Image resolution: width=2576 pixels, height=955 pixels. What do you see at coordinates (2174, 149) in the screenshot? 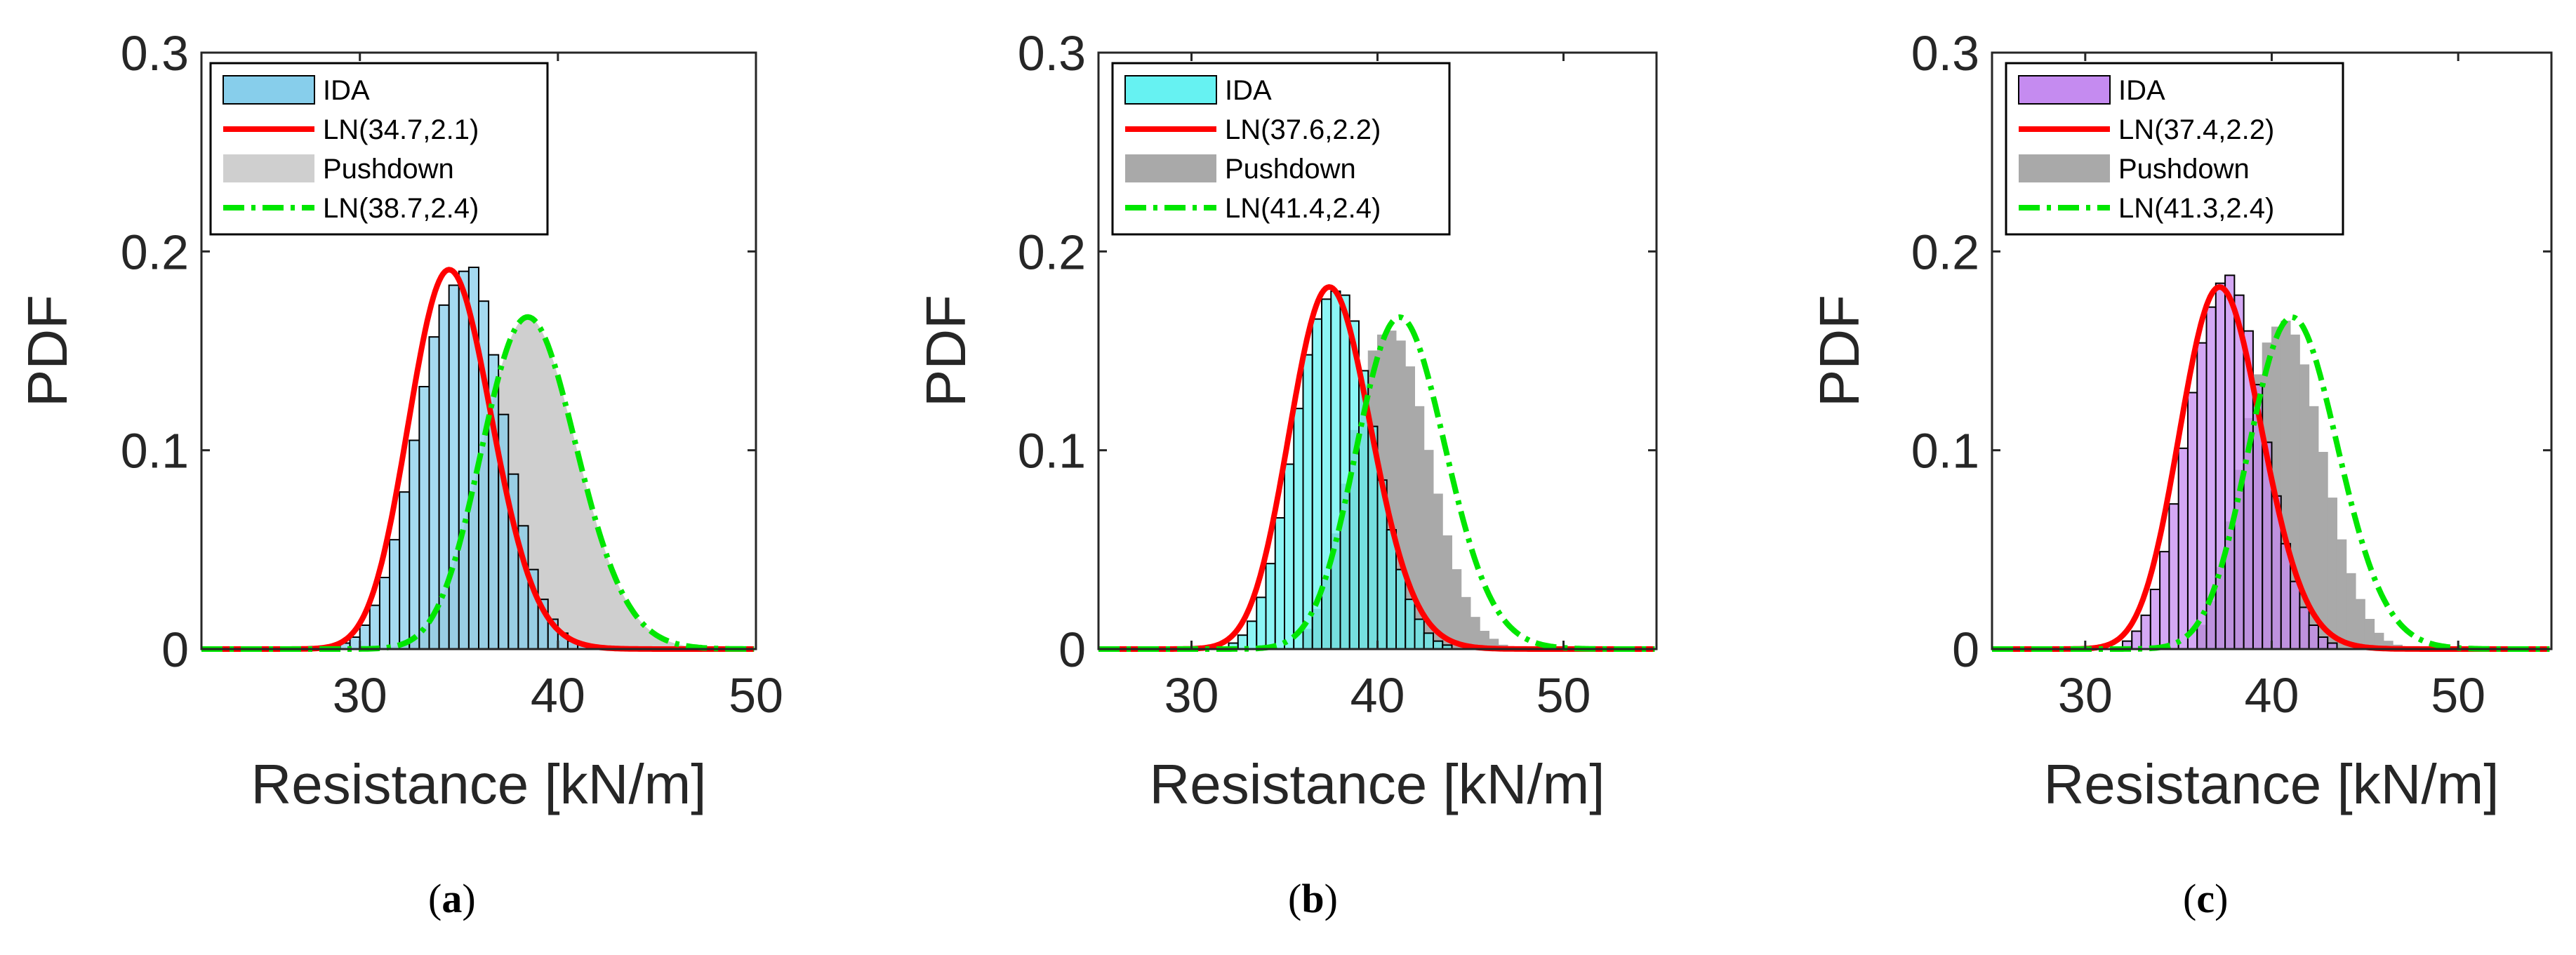
I see `legend-c: IDA LN(37.4,2.2) Pushdown LN(41.3,2.4)` at bounding box center [2174, 149].